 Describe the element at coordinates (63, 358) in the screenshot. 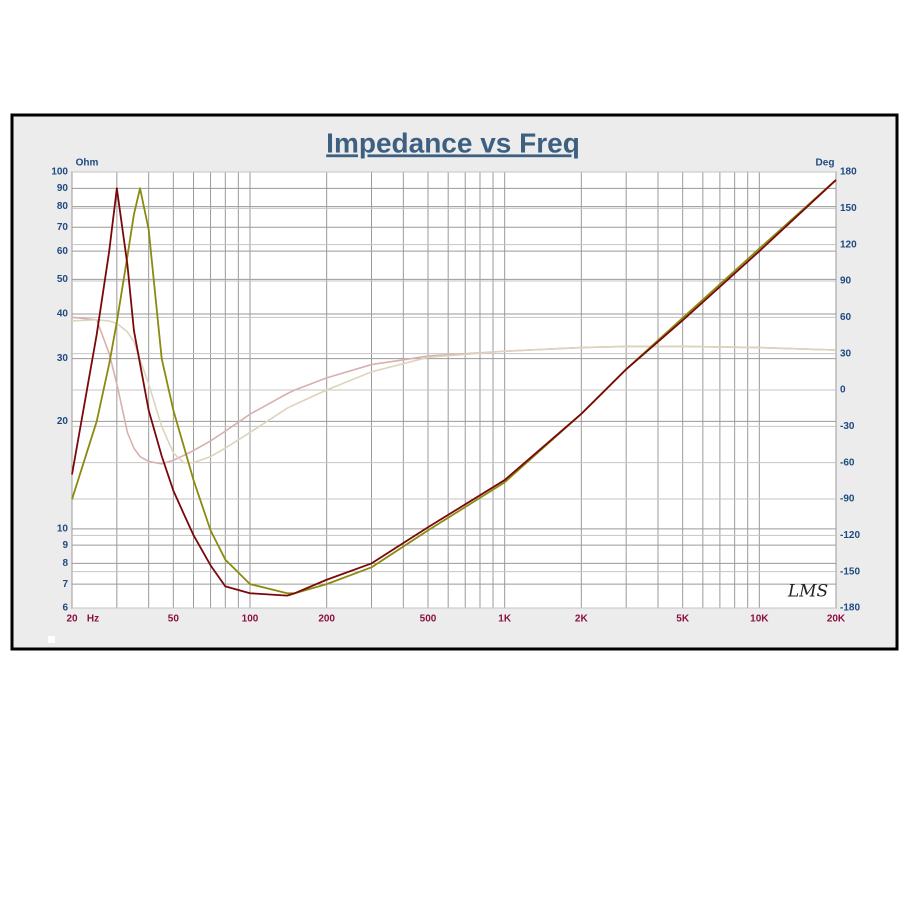

I see `y-tick-label: 30` at that location.